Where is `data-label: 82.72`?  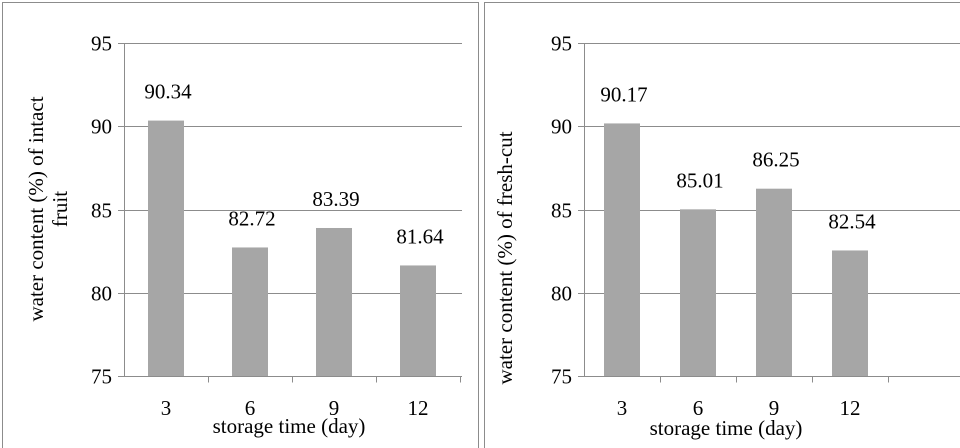 data-label: 82.72 is located at coordinates (251, 218).